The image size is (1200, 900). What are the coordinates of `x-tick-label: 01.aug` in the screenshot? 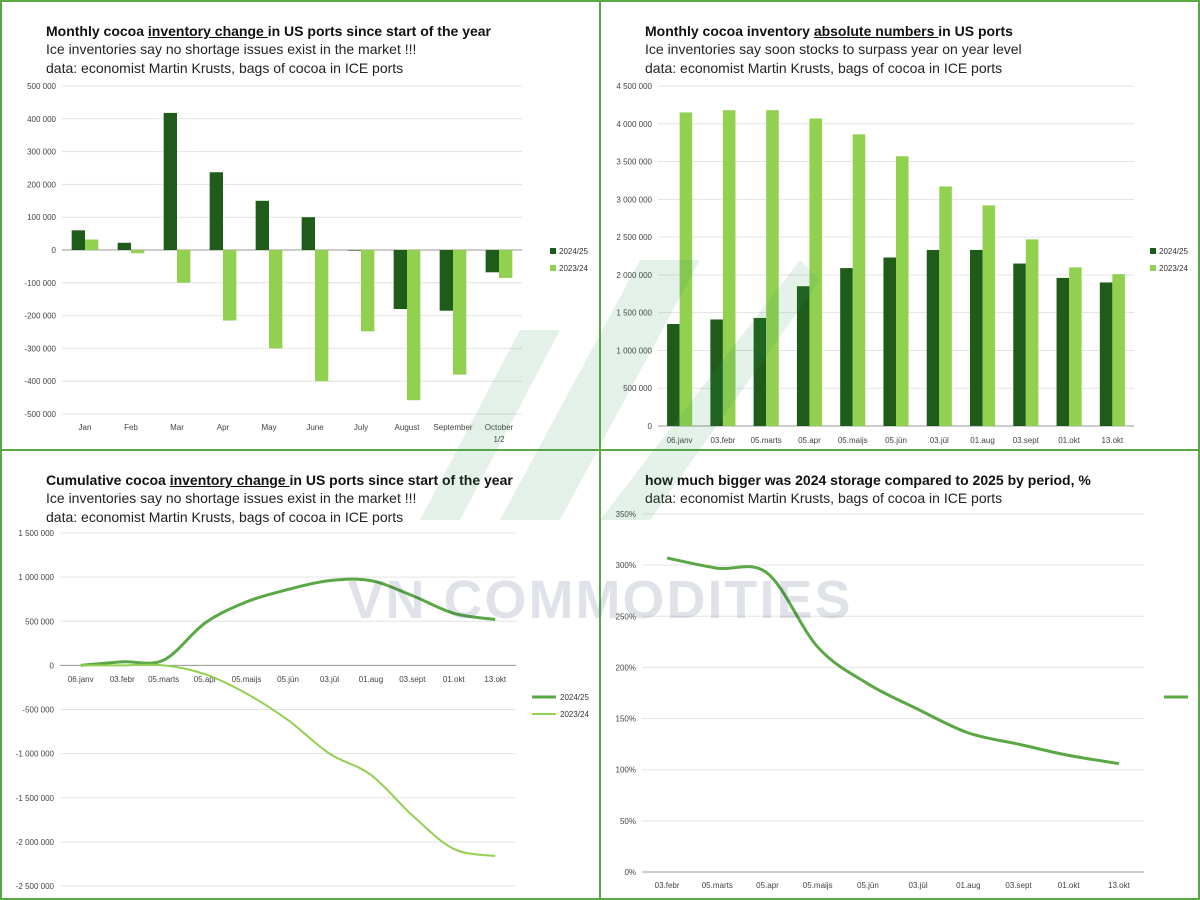 It's located at (371, 679).